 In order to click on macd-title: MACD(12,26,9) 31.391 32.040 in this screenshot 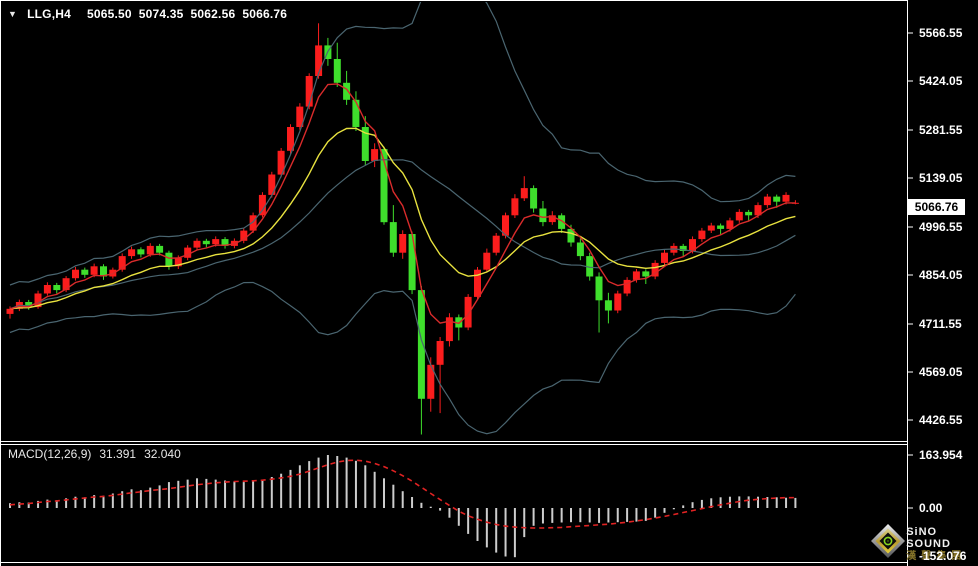, I will do `click(94, 454)`.